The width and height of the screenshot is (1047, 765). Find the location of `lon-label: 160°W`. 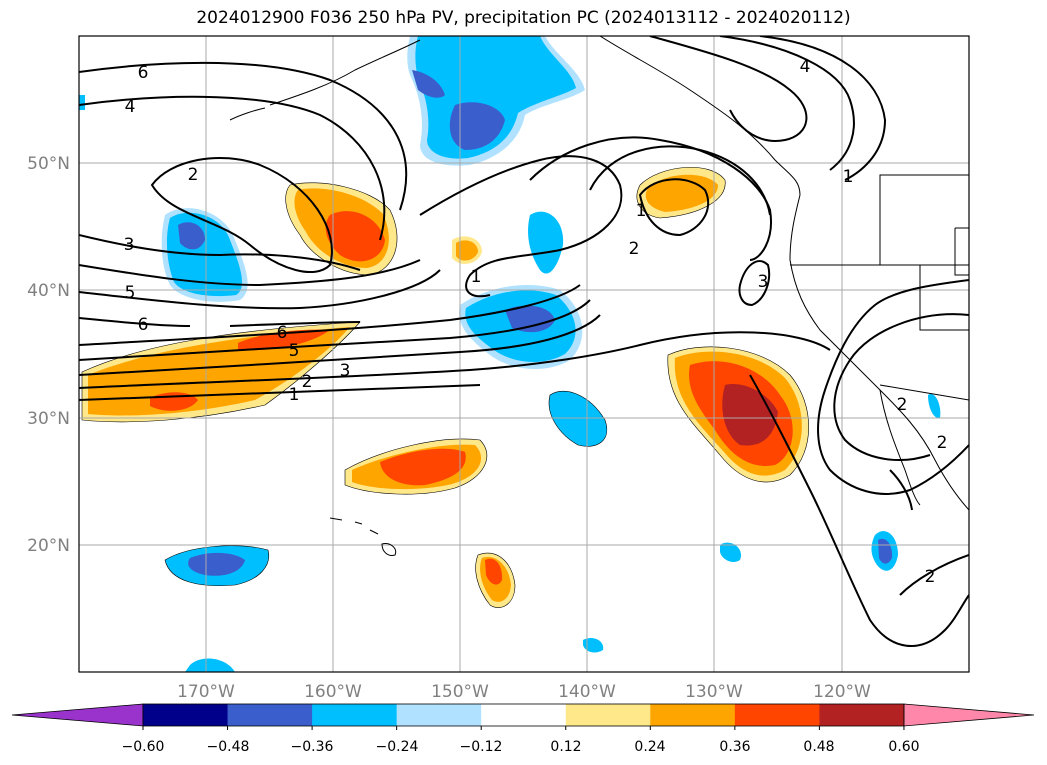

lon-label: 160°W is located at coordinates (333, 692).